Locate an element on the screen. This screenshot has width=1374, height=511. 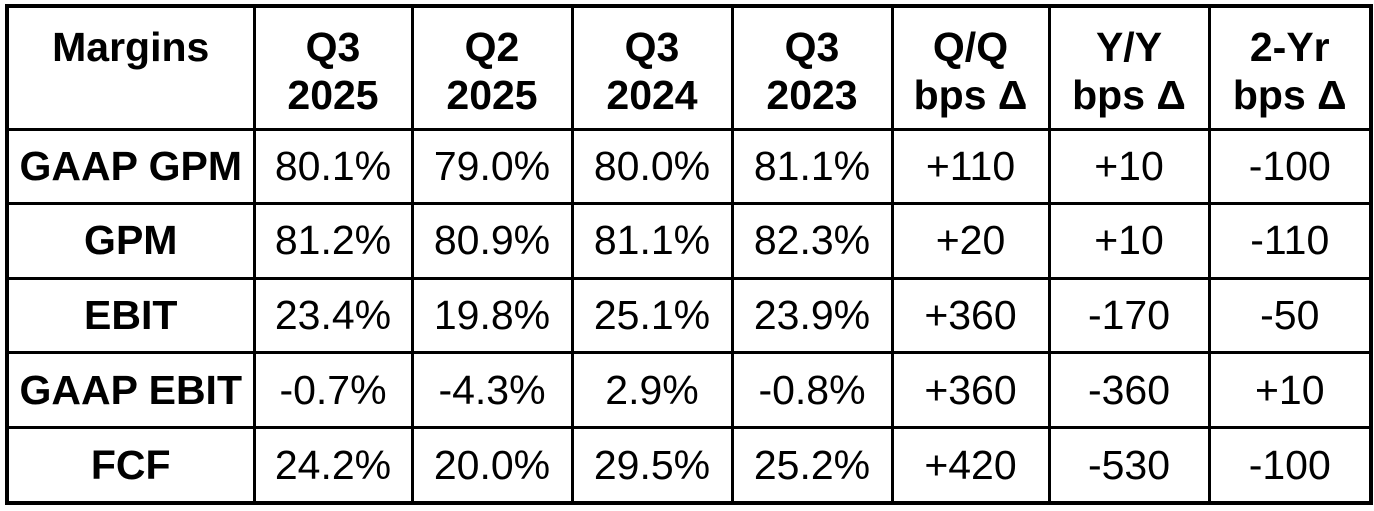
table-cell: 25.2% is located at coordinates (812, 465).